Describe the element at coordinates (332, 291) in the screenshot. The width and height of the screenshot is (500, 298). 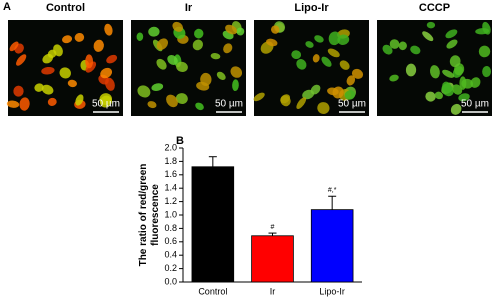
I see `x-tick-label: Lipo-Ir` at that location.